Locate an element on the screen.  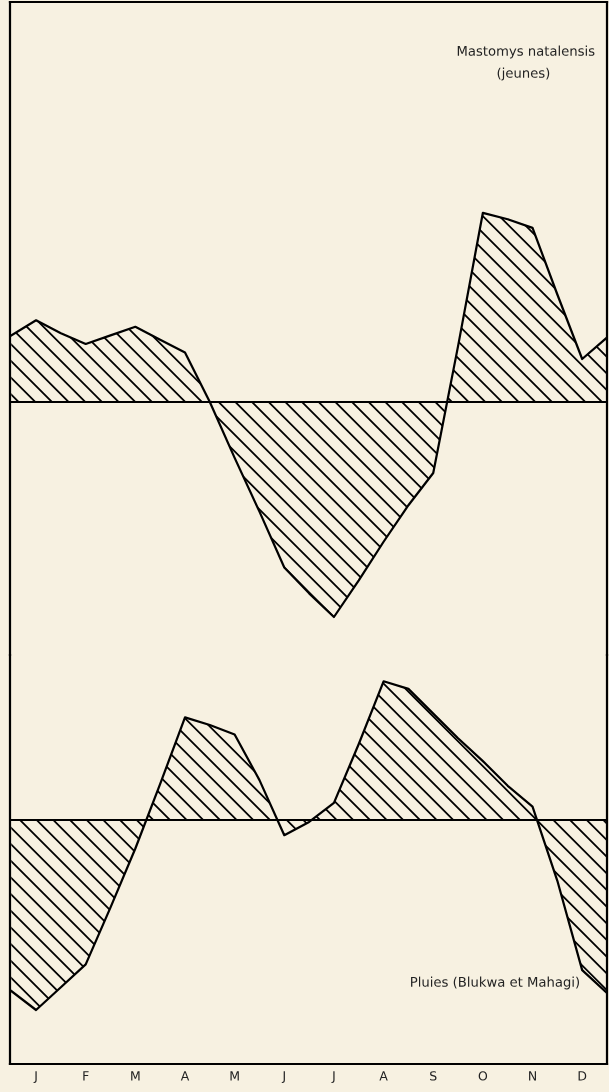
x-tick-label: D is located at coordinates (582, 1076).